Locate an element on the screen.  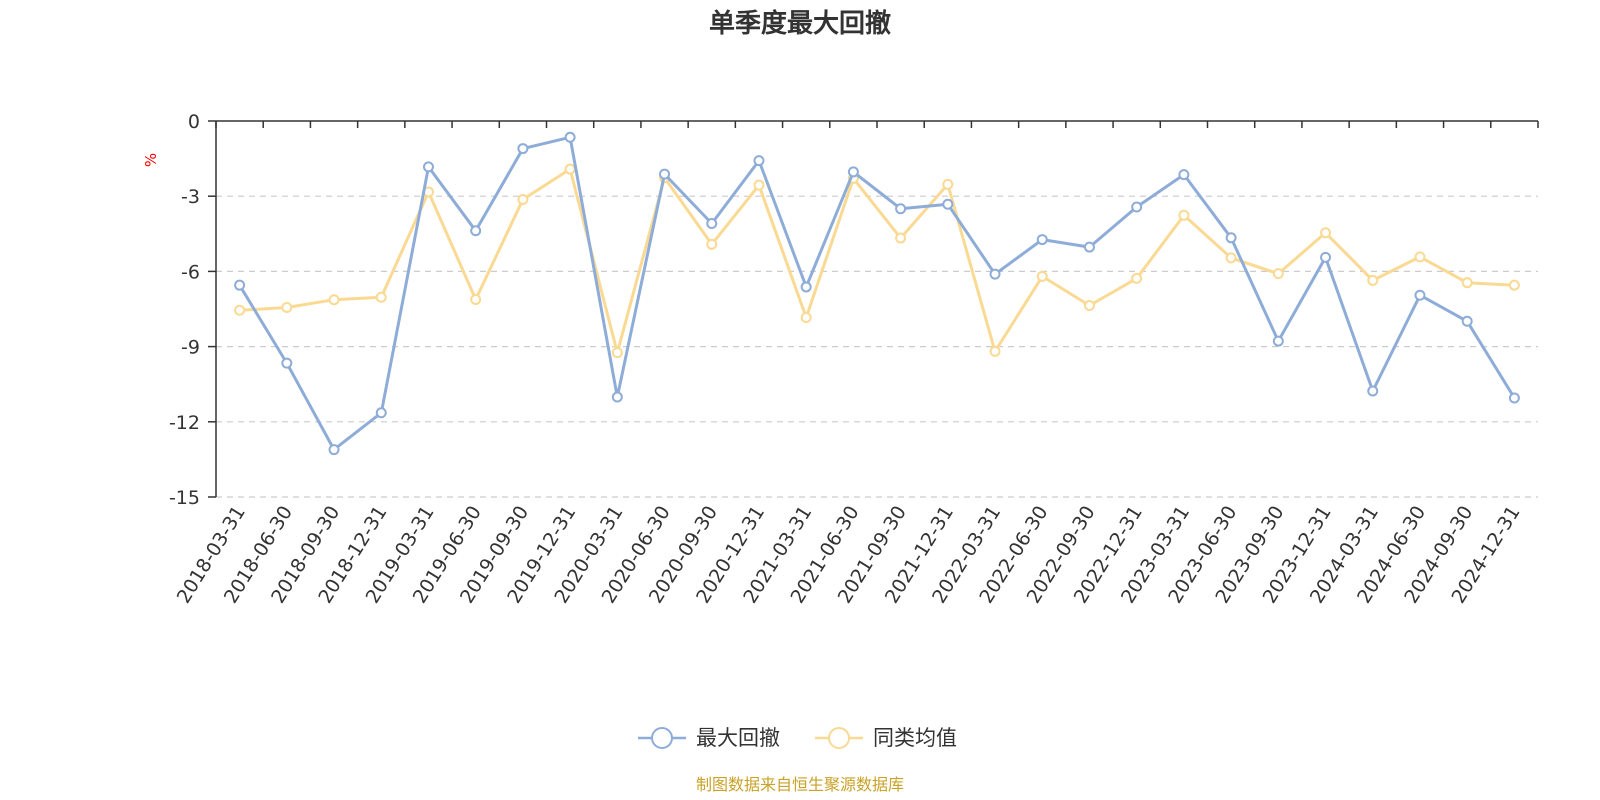
y-tick-label: -9 is located at coordinates (190, 348).